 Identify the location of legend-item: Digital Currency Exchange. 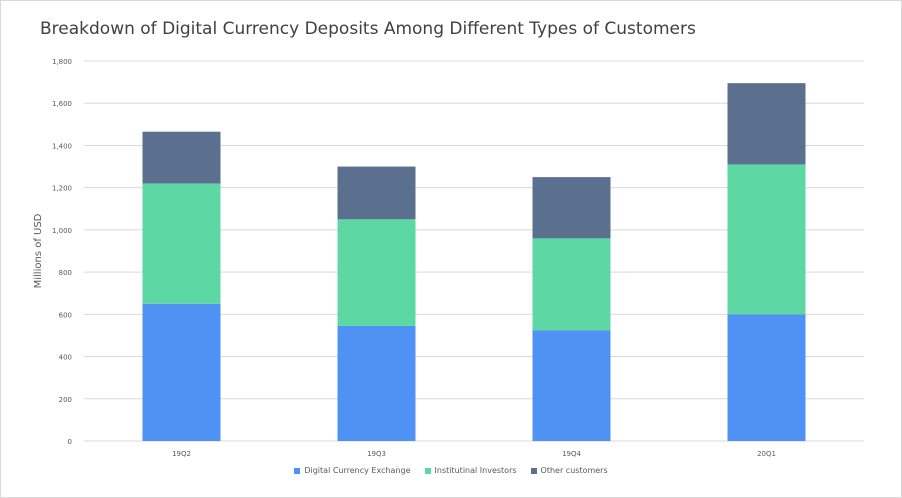
(352, 470).